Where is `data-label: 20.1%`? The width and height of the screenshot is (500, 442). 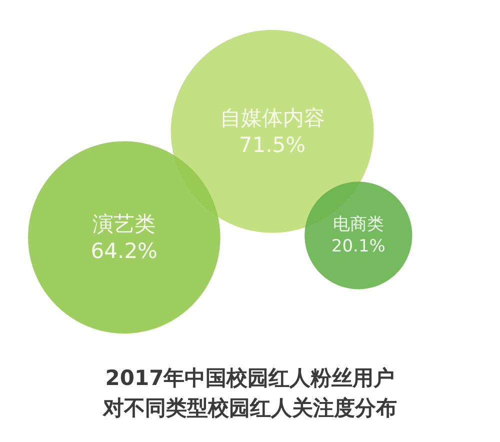 data-label: 20.1% is located at coordinates (358, 246).